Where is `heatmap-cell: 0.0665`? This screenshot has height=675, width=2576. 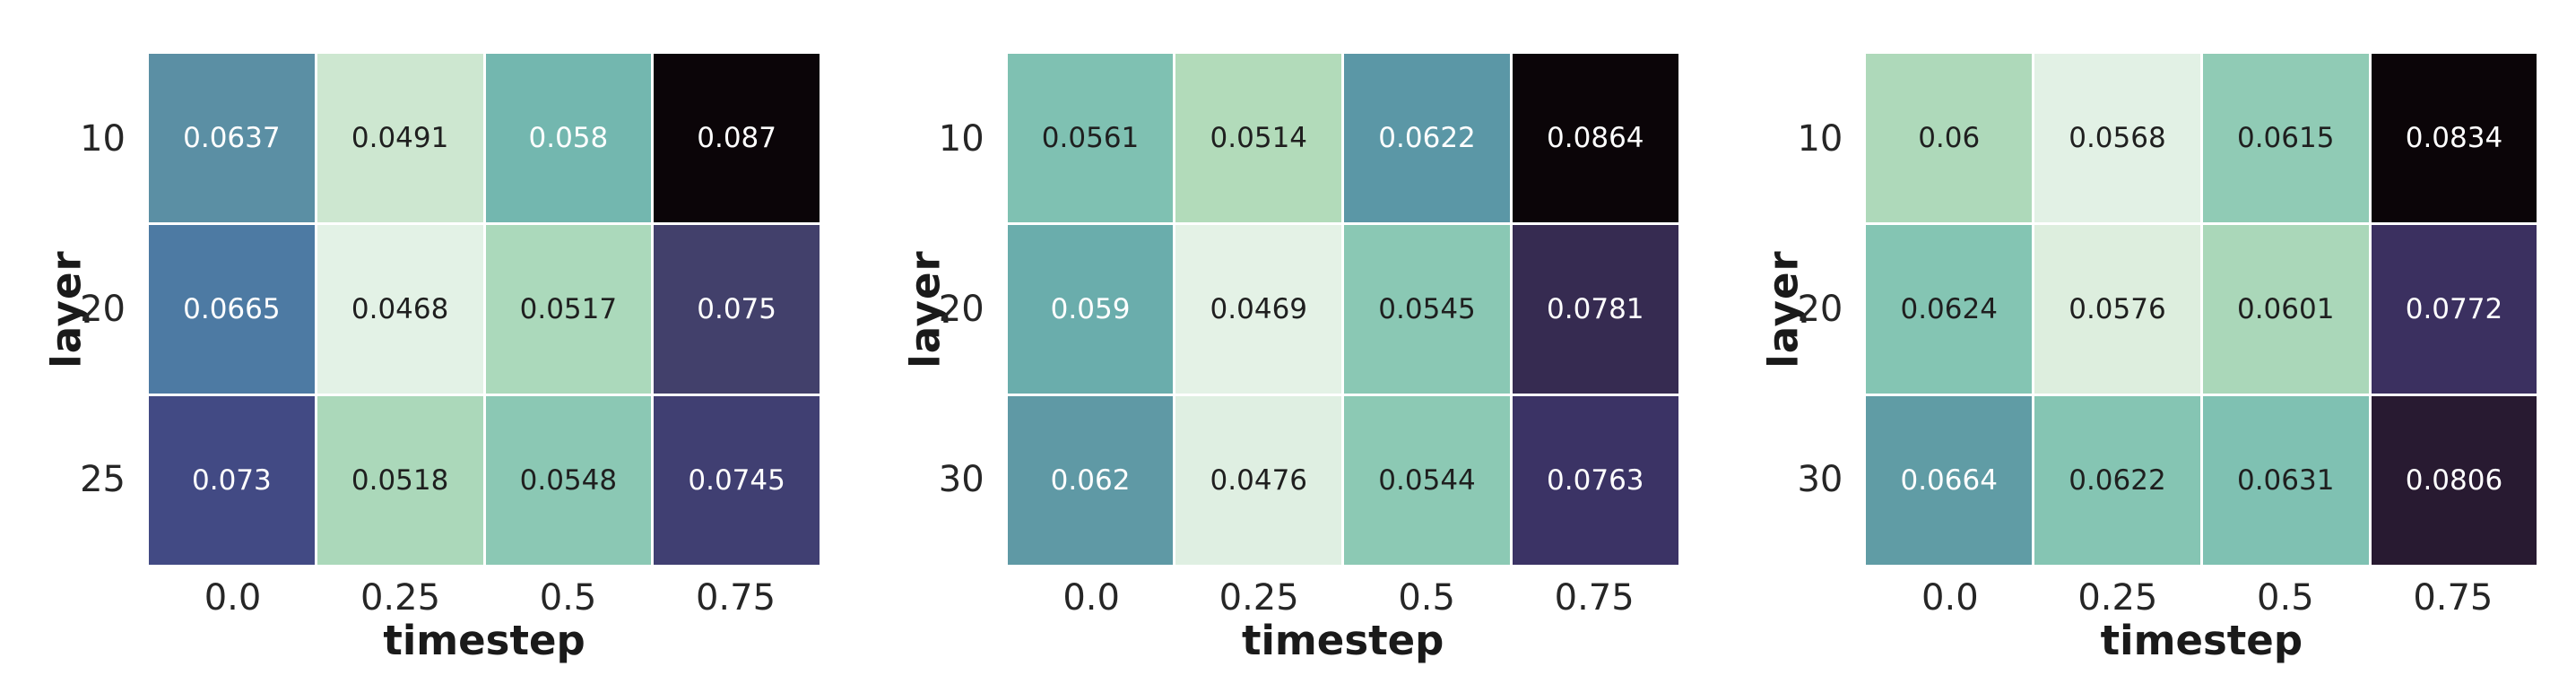 heatmap-cell: 0.0665 is located at coordinates (232, 309).